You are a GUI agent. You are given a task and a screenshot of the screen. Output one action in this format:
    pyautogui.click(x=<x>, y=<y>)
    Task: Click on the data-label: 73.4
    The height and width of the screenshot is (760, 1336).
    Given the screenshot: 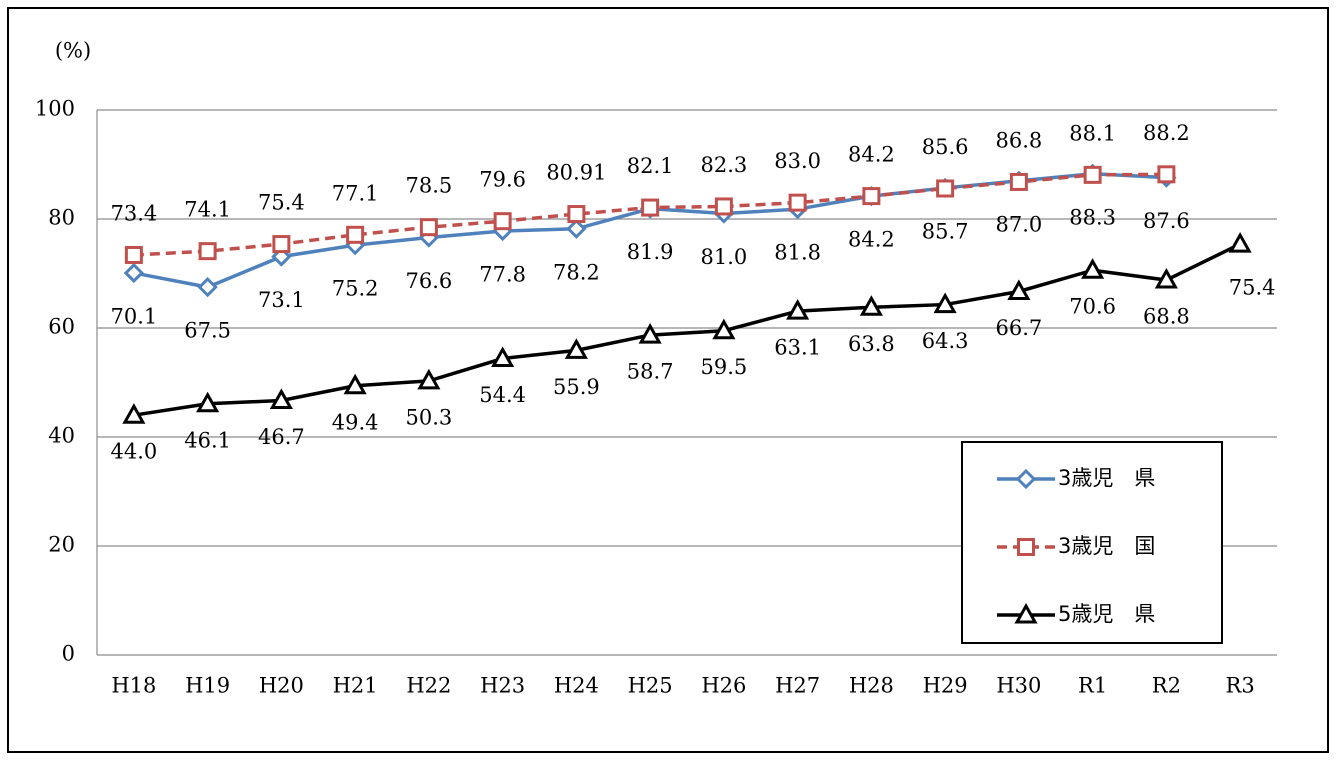 What is the action you would take?
    pyautogui.click(x=133, y=213)
    